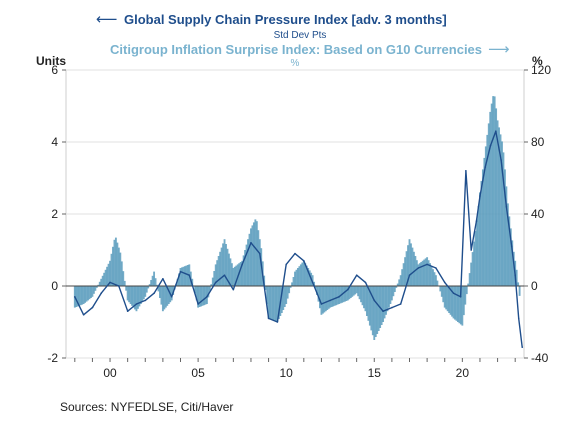  I want to click on right-tick-label: 120, so click(541, 70).